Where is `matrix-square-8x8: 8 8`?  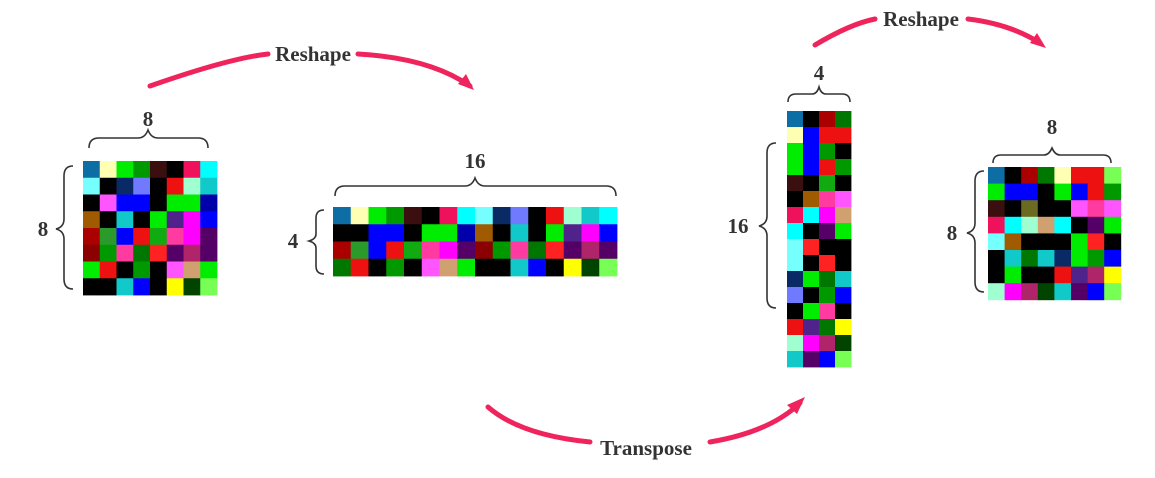 matrix-square-8x8: 8 8 is located at coordinates (128, 201).